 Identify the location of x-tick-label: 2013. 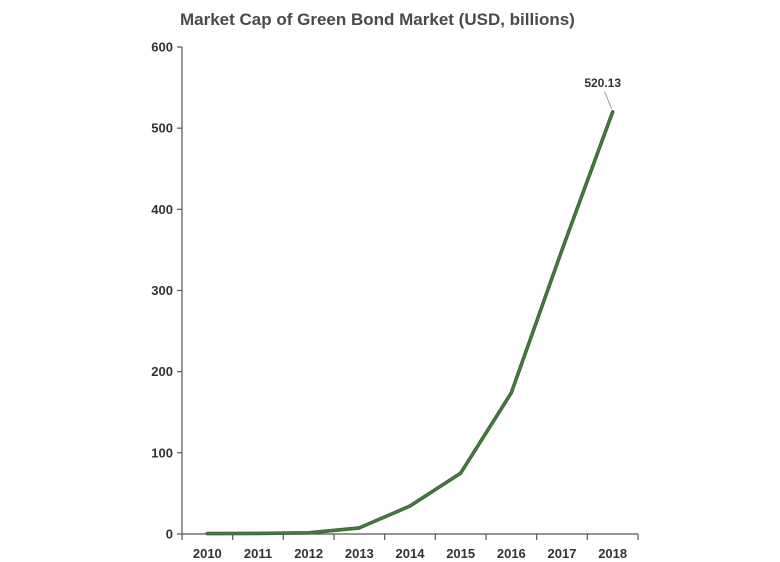
(359, 553).